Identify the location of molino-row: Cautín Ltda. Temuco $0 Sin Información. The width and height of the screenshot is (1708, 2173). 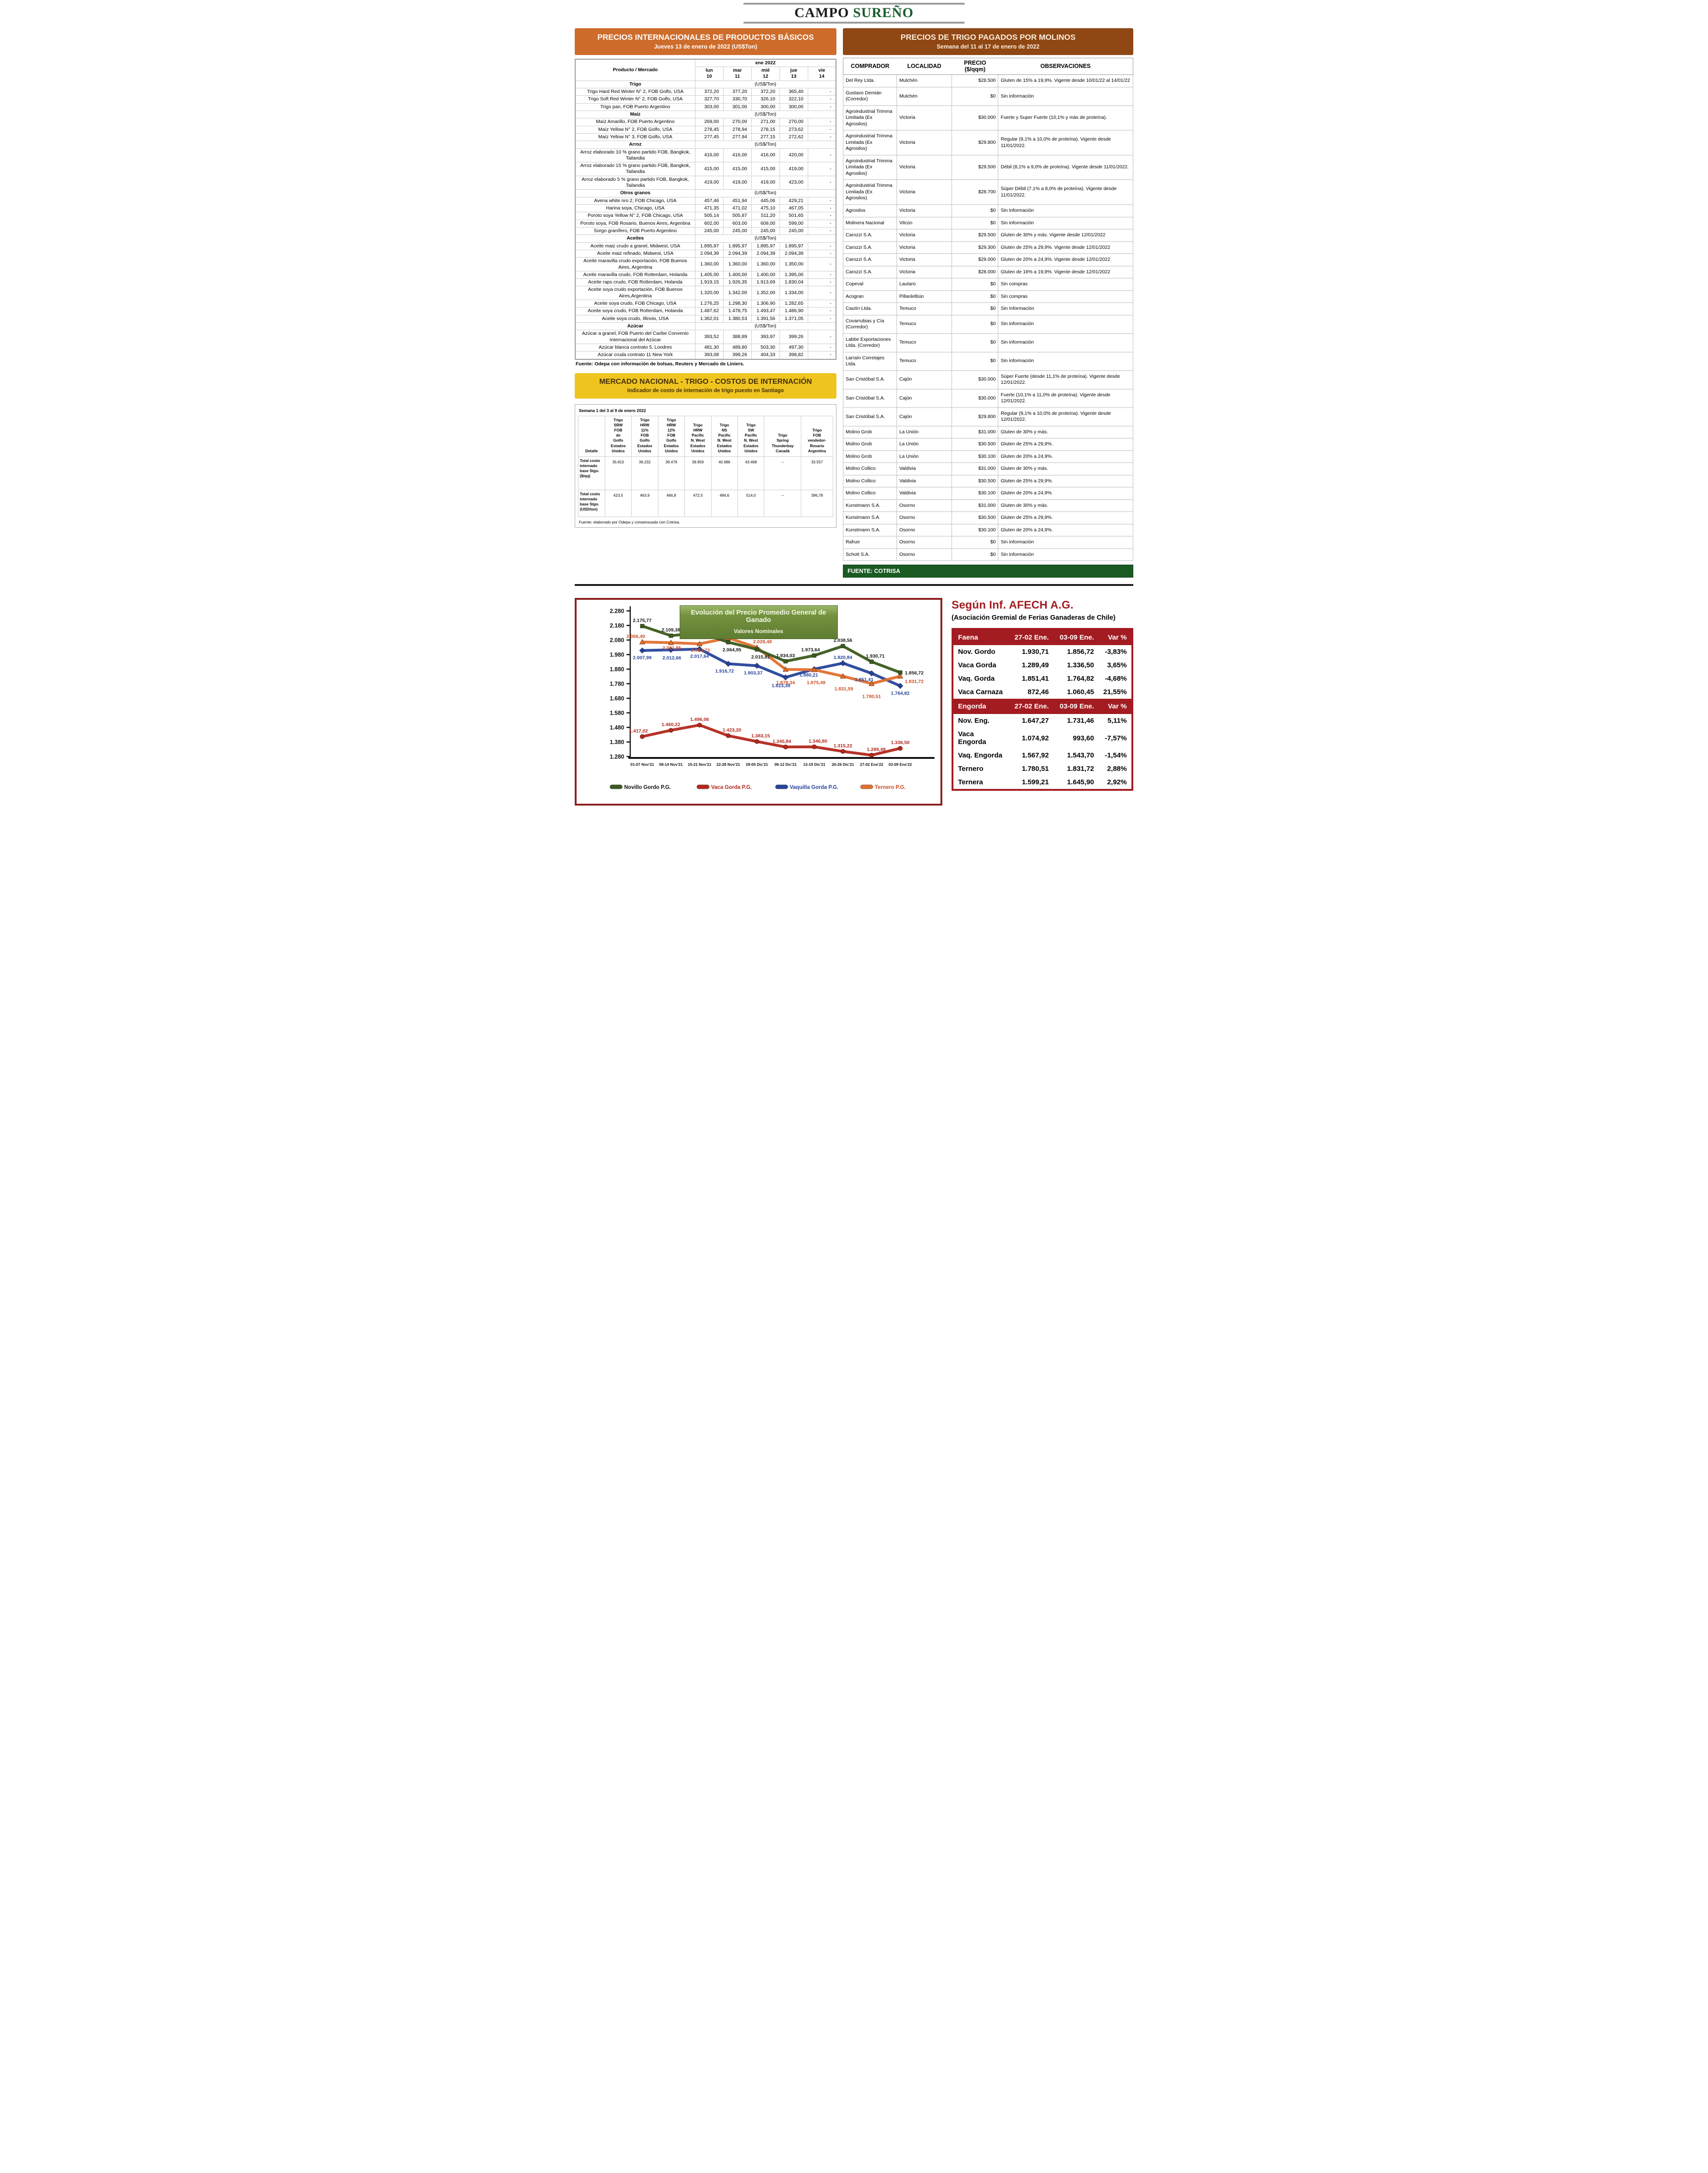
(988, 308).